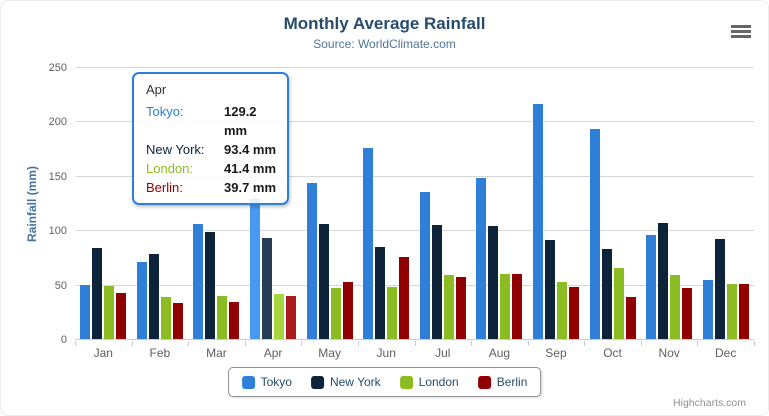 The height and width of the screenshot is (416, 769). Describe the element at coordinates (392, 312) in the screenshot. I see `bar-london-jun` at that location.